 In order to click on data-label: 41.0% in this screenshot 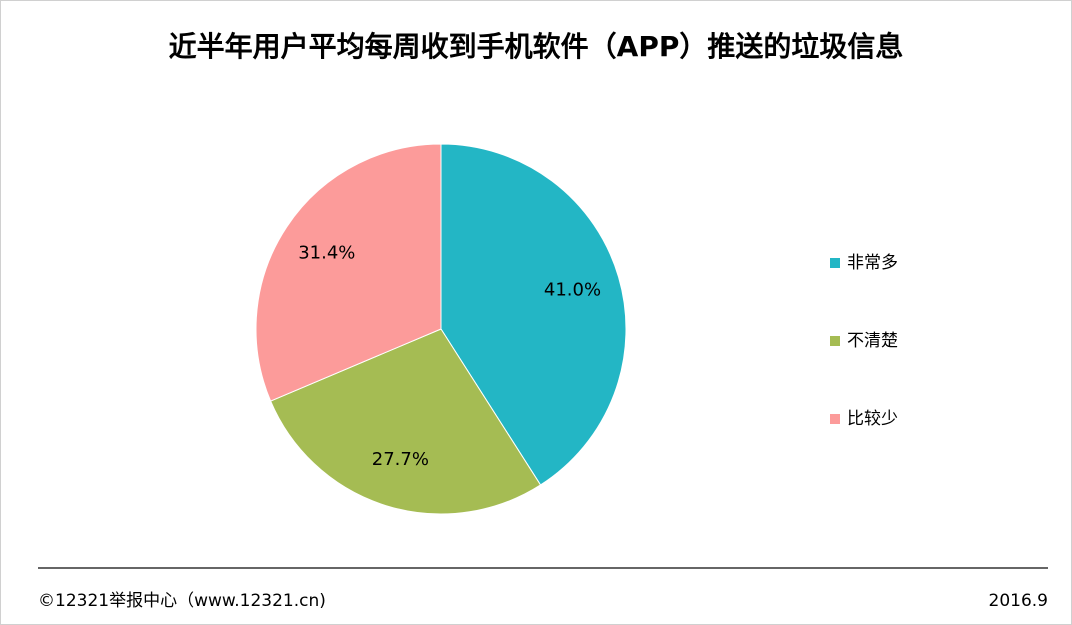, I will do `click(572, 290)`.